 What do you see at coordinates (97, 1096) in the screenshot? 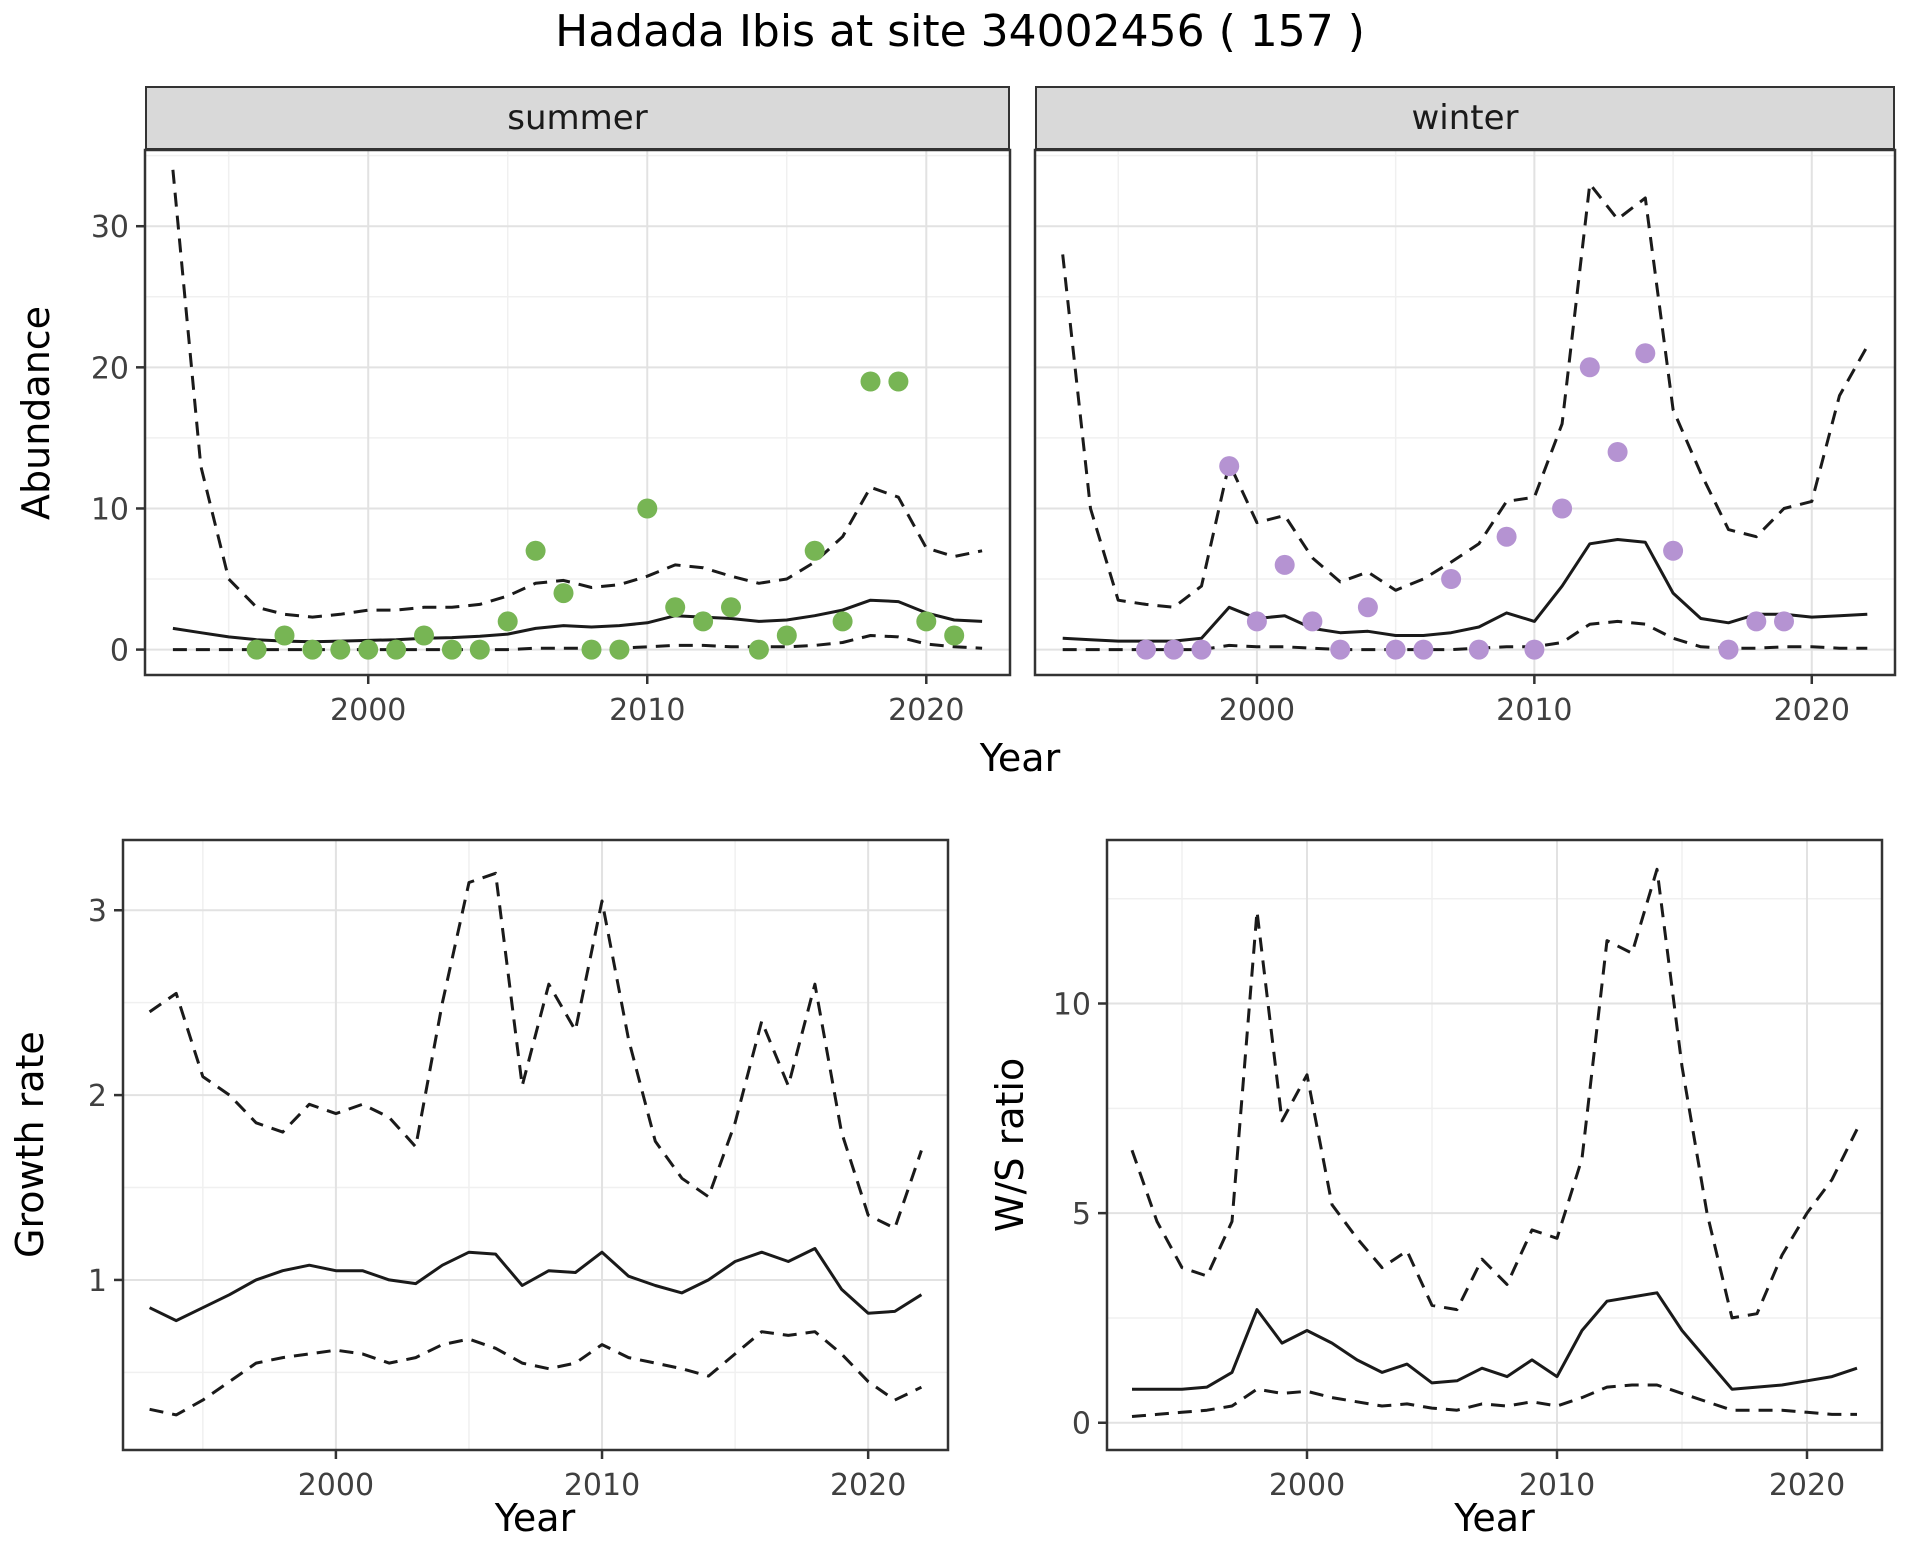
I see `svg-text: 2` at bounding box center [97, 1096].